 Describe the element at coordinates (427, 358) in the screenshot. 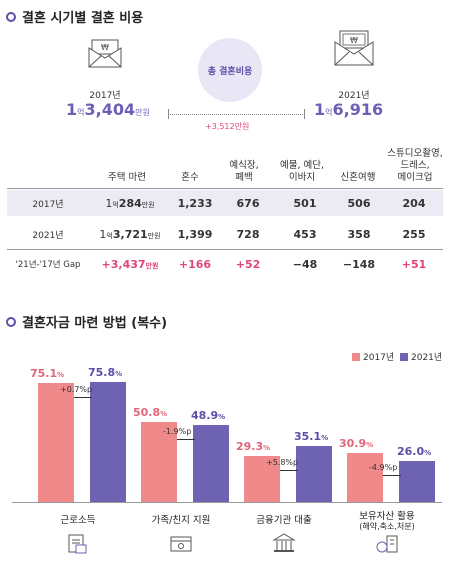

I see `legend-label-2021: 2021년` at that location.